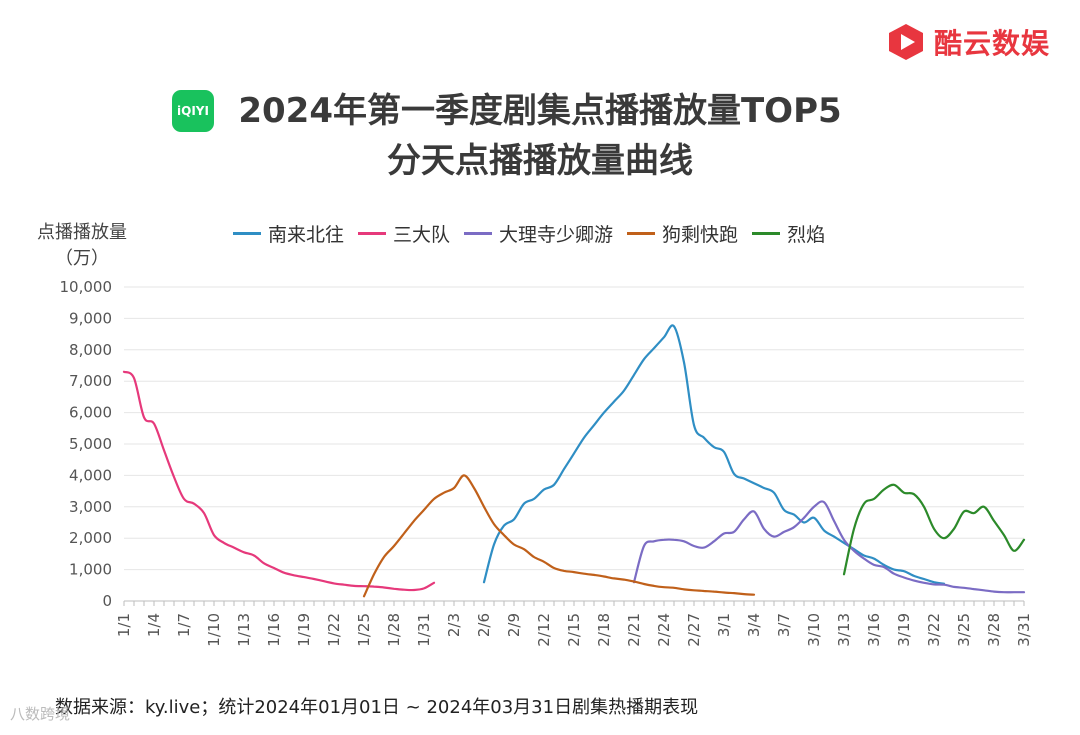 This screenshot has width=1080, height=735. Describe the element at coordinates (40, 714) in the screenshot. I see `watermark: 八数跨境` at that location.